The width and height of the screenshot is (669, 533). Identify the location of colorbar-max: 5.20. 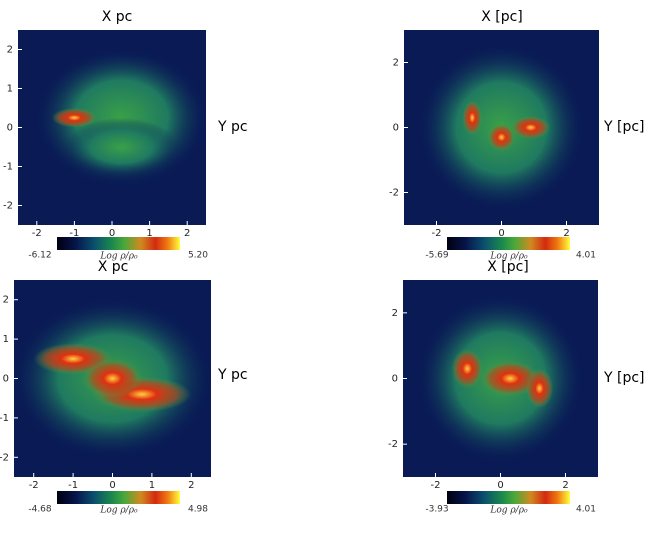
(198, 256).